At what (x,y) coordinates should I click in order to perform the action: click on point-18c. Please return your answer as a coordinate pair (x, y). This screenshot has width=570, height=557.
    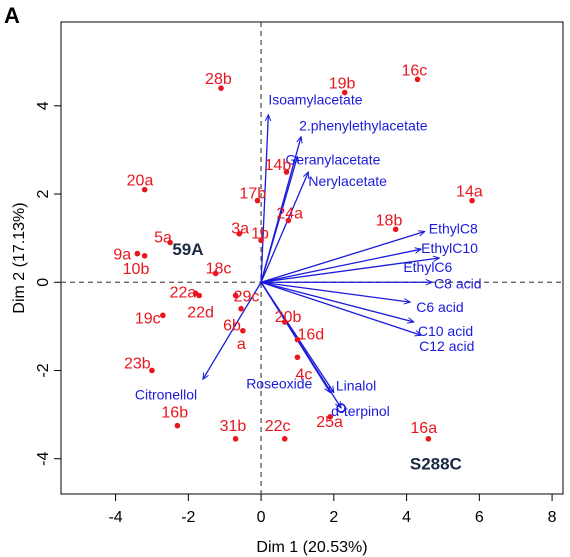
    Looking at the image, I should click on (215, 273).